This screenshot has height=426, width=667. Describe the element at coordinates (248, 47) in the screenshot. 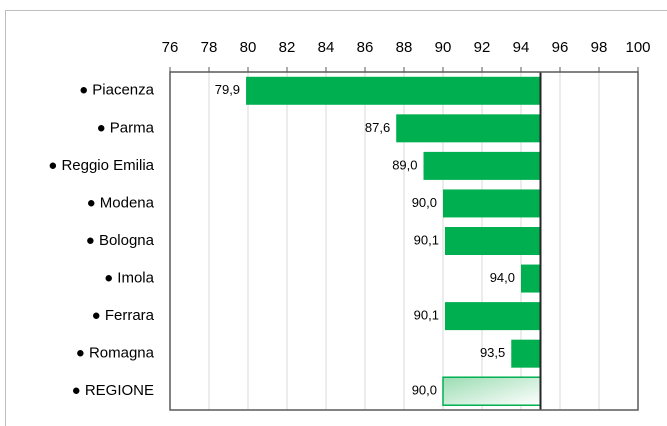

I see `x-tick-label: 80` at that location.